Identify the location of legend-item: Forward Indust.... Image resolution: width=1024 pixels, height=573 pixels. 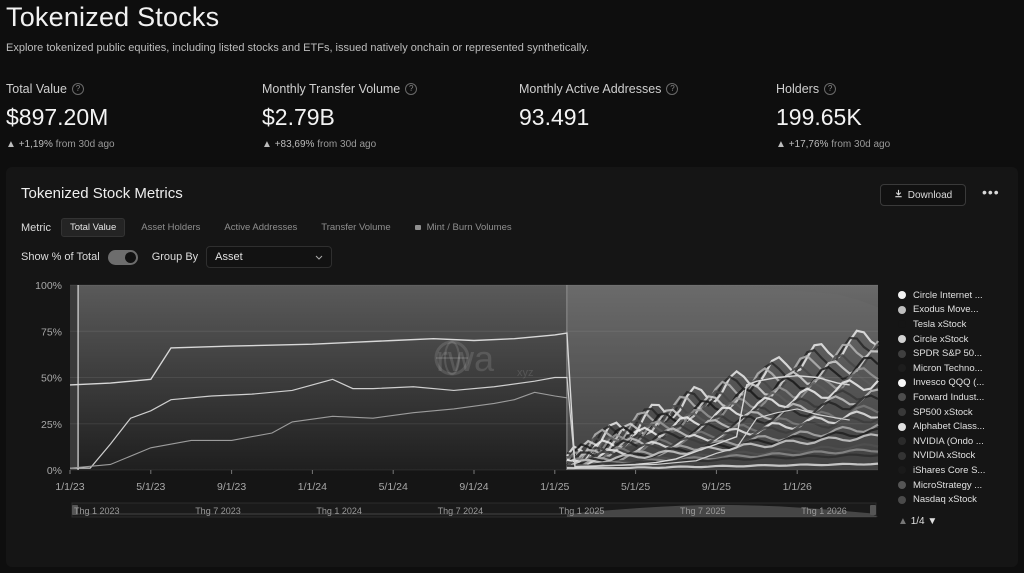
(953, 397).